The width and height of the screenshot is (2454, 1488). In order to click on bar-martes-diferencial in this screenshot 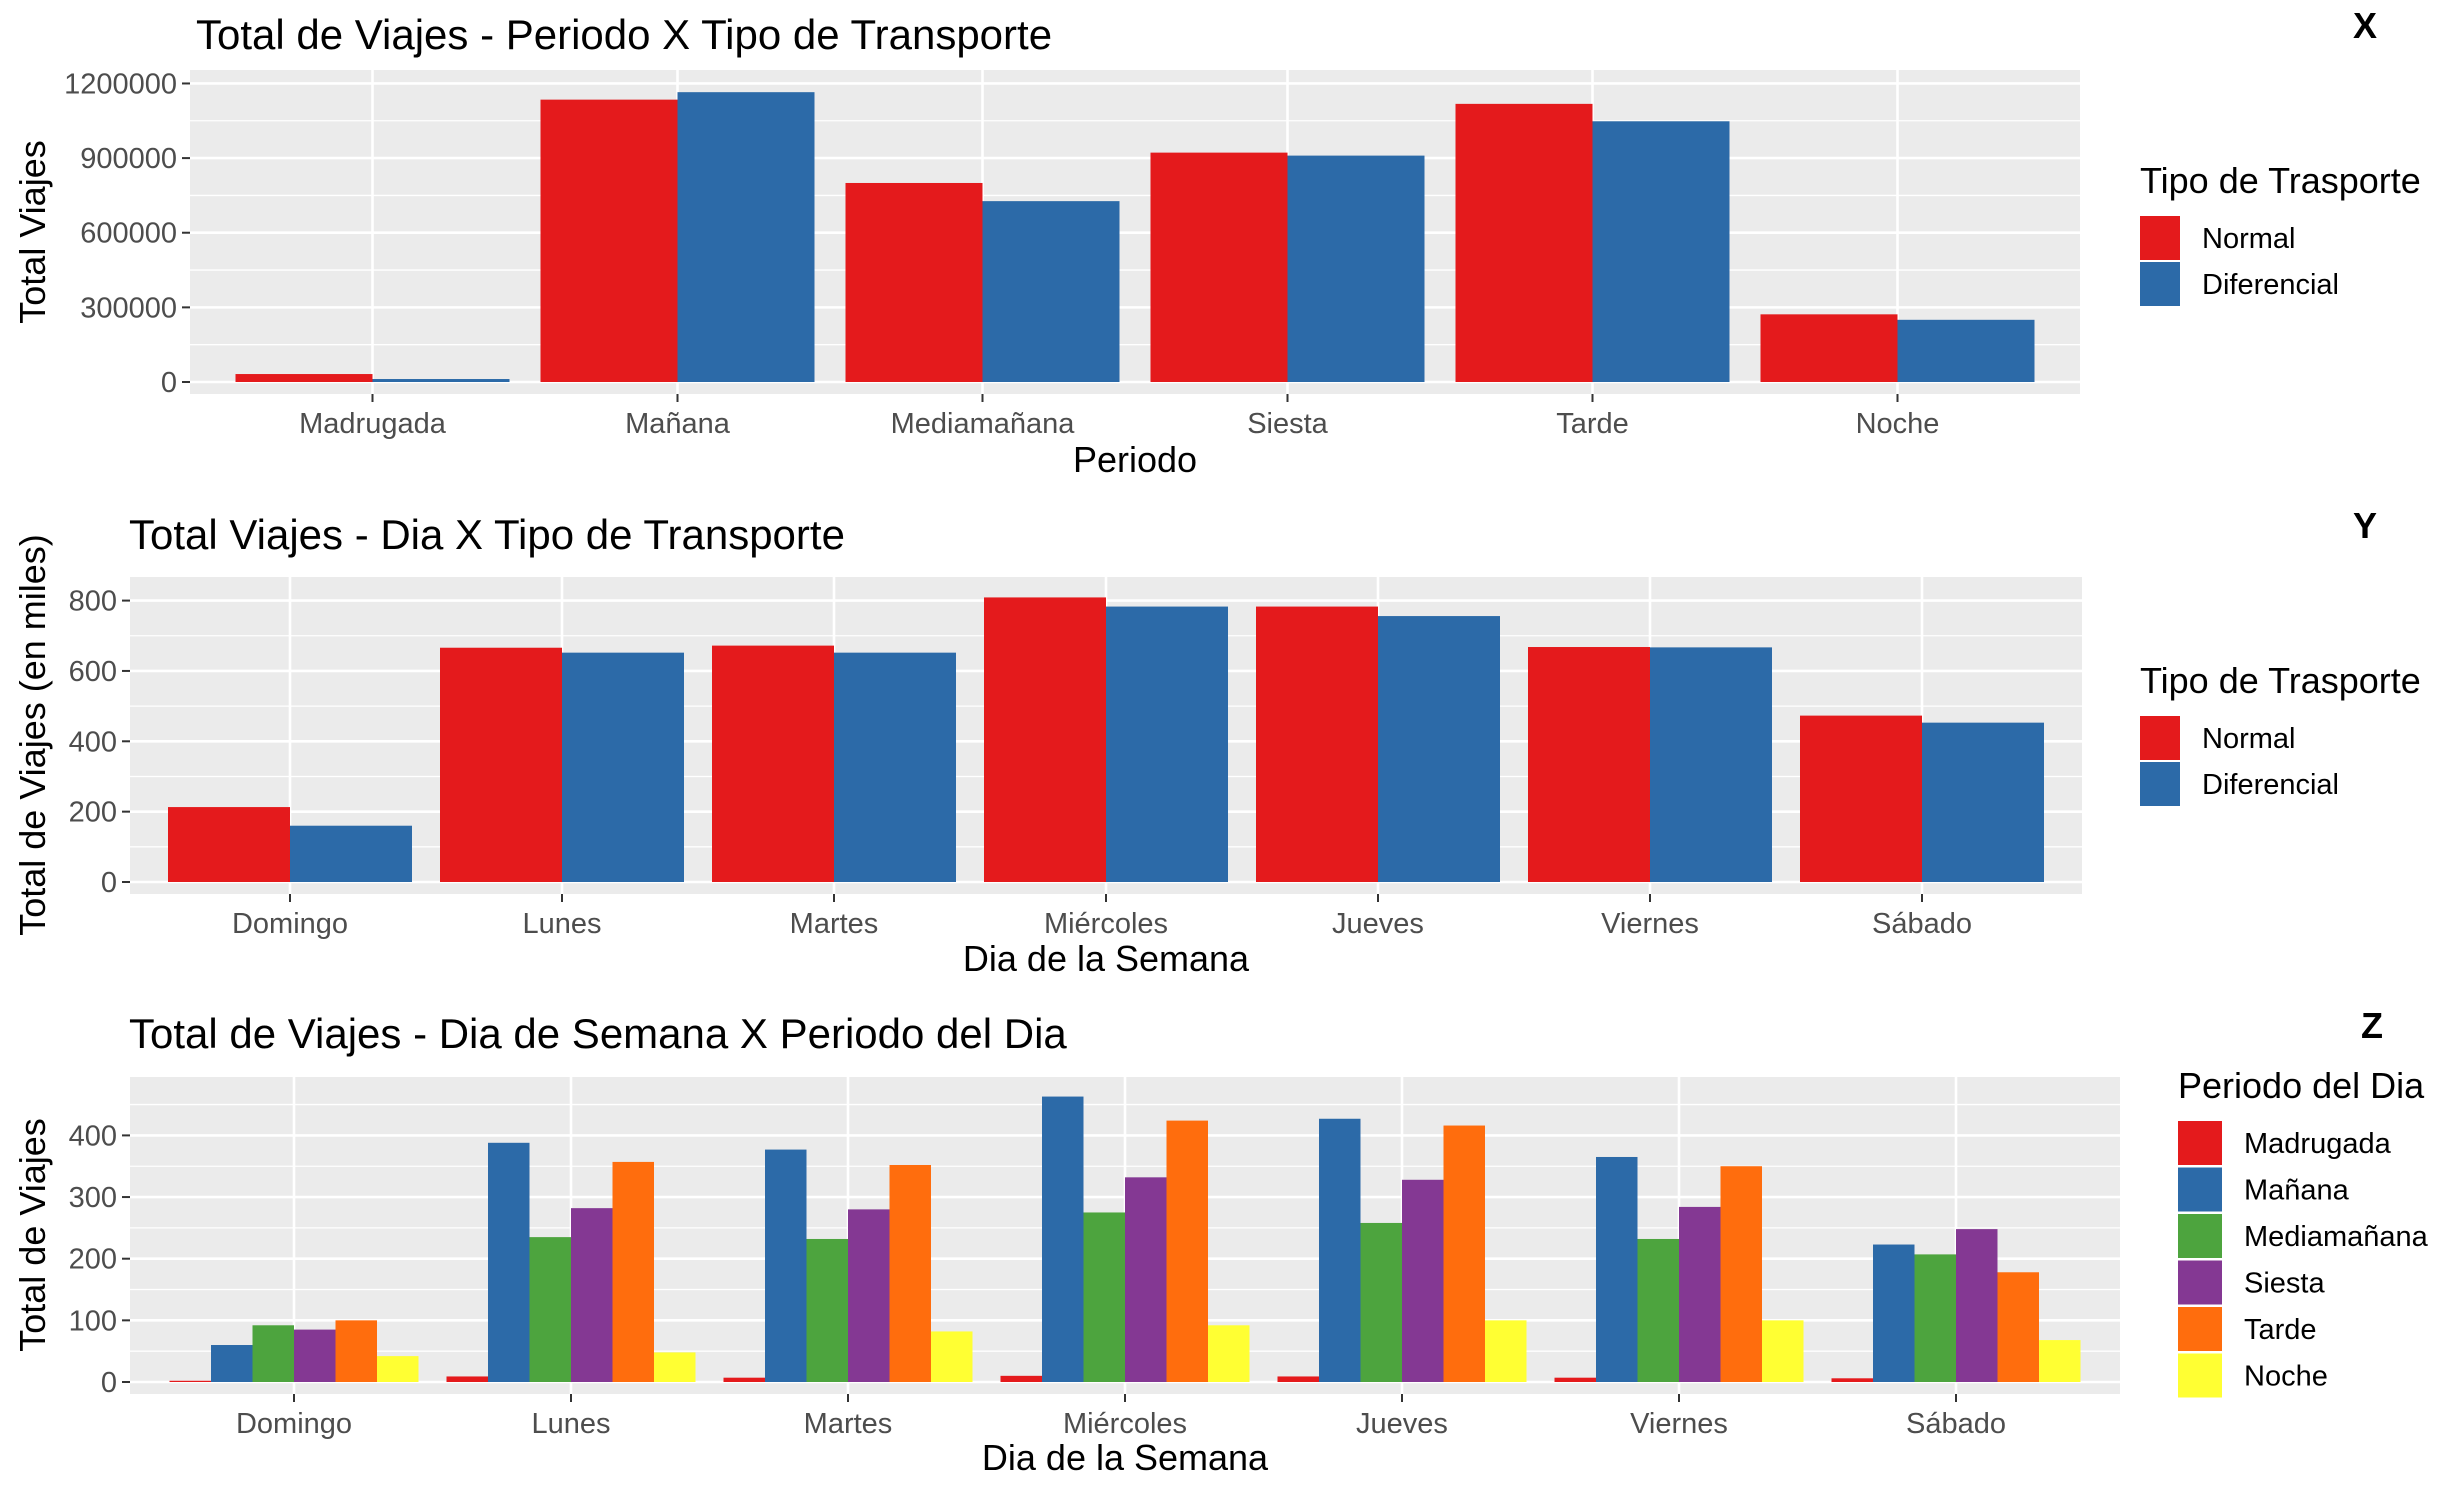, I will do `click(895, 767)`.